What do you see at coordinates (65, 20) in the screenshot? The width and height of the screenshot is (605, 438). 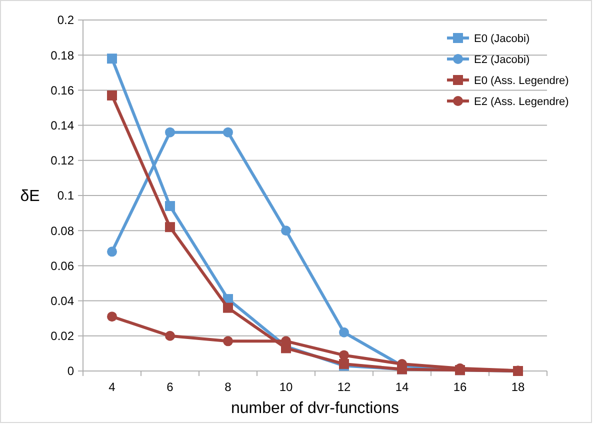 I see `y-tick-label: 0.2` at bounding box center [65, 20].